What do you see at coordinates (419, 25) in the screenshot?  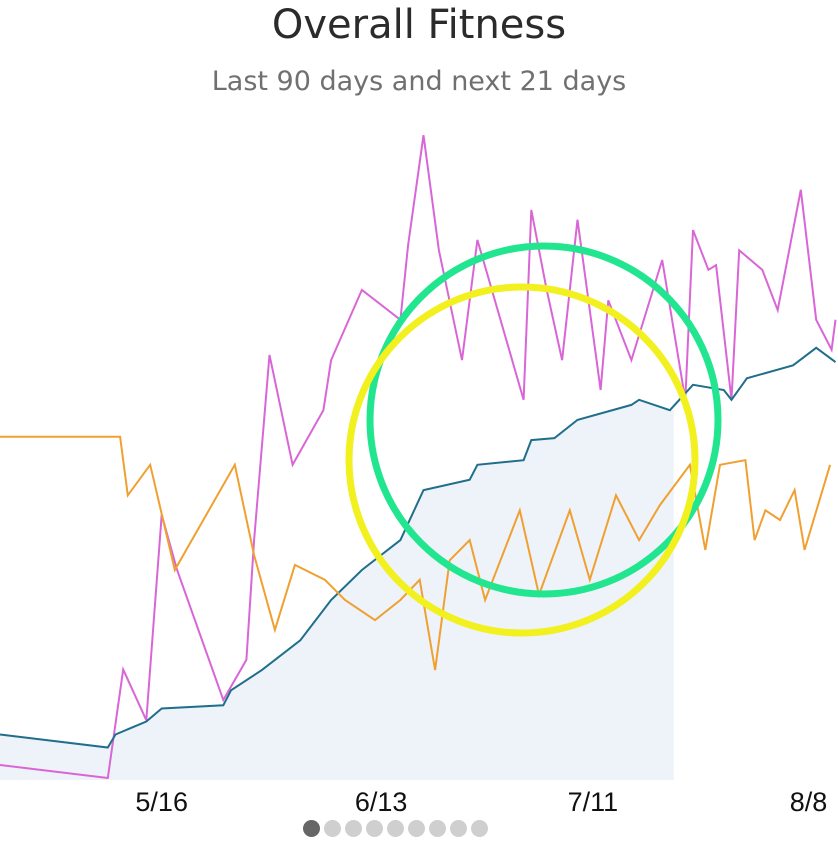 I see `chart-title: Overall Fitness` at bounding box center [419, 25].